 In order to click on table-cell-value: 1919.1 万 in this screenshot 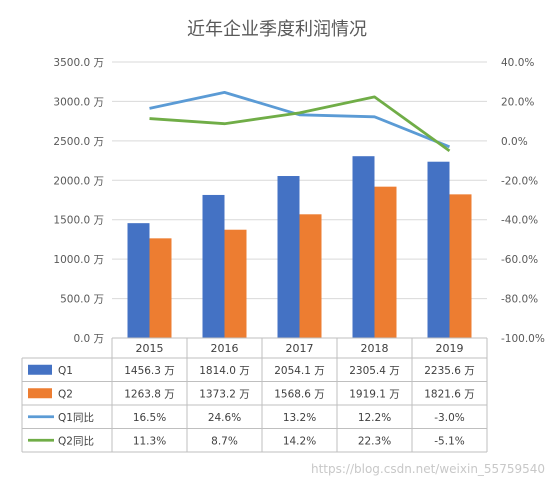, I will do `click(374, 394)`.